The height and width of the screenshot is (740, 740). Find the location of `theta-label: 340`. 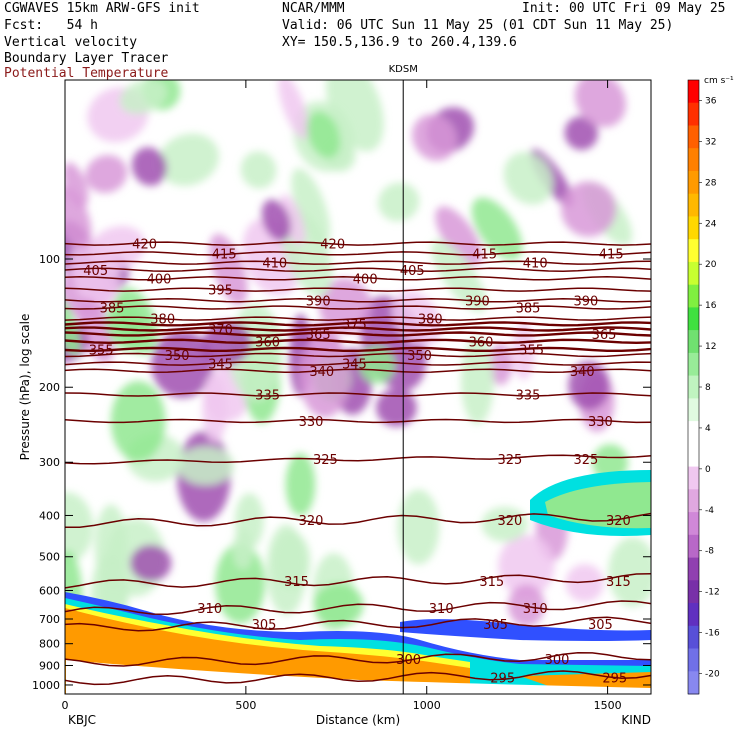

theta-label: 340 is located at coordinates (582, 372).